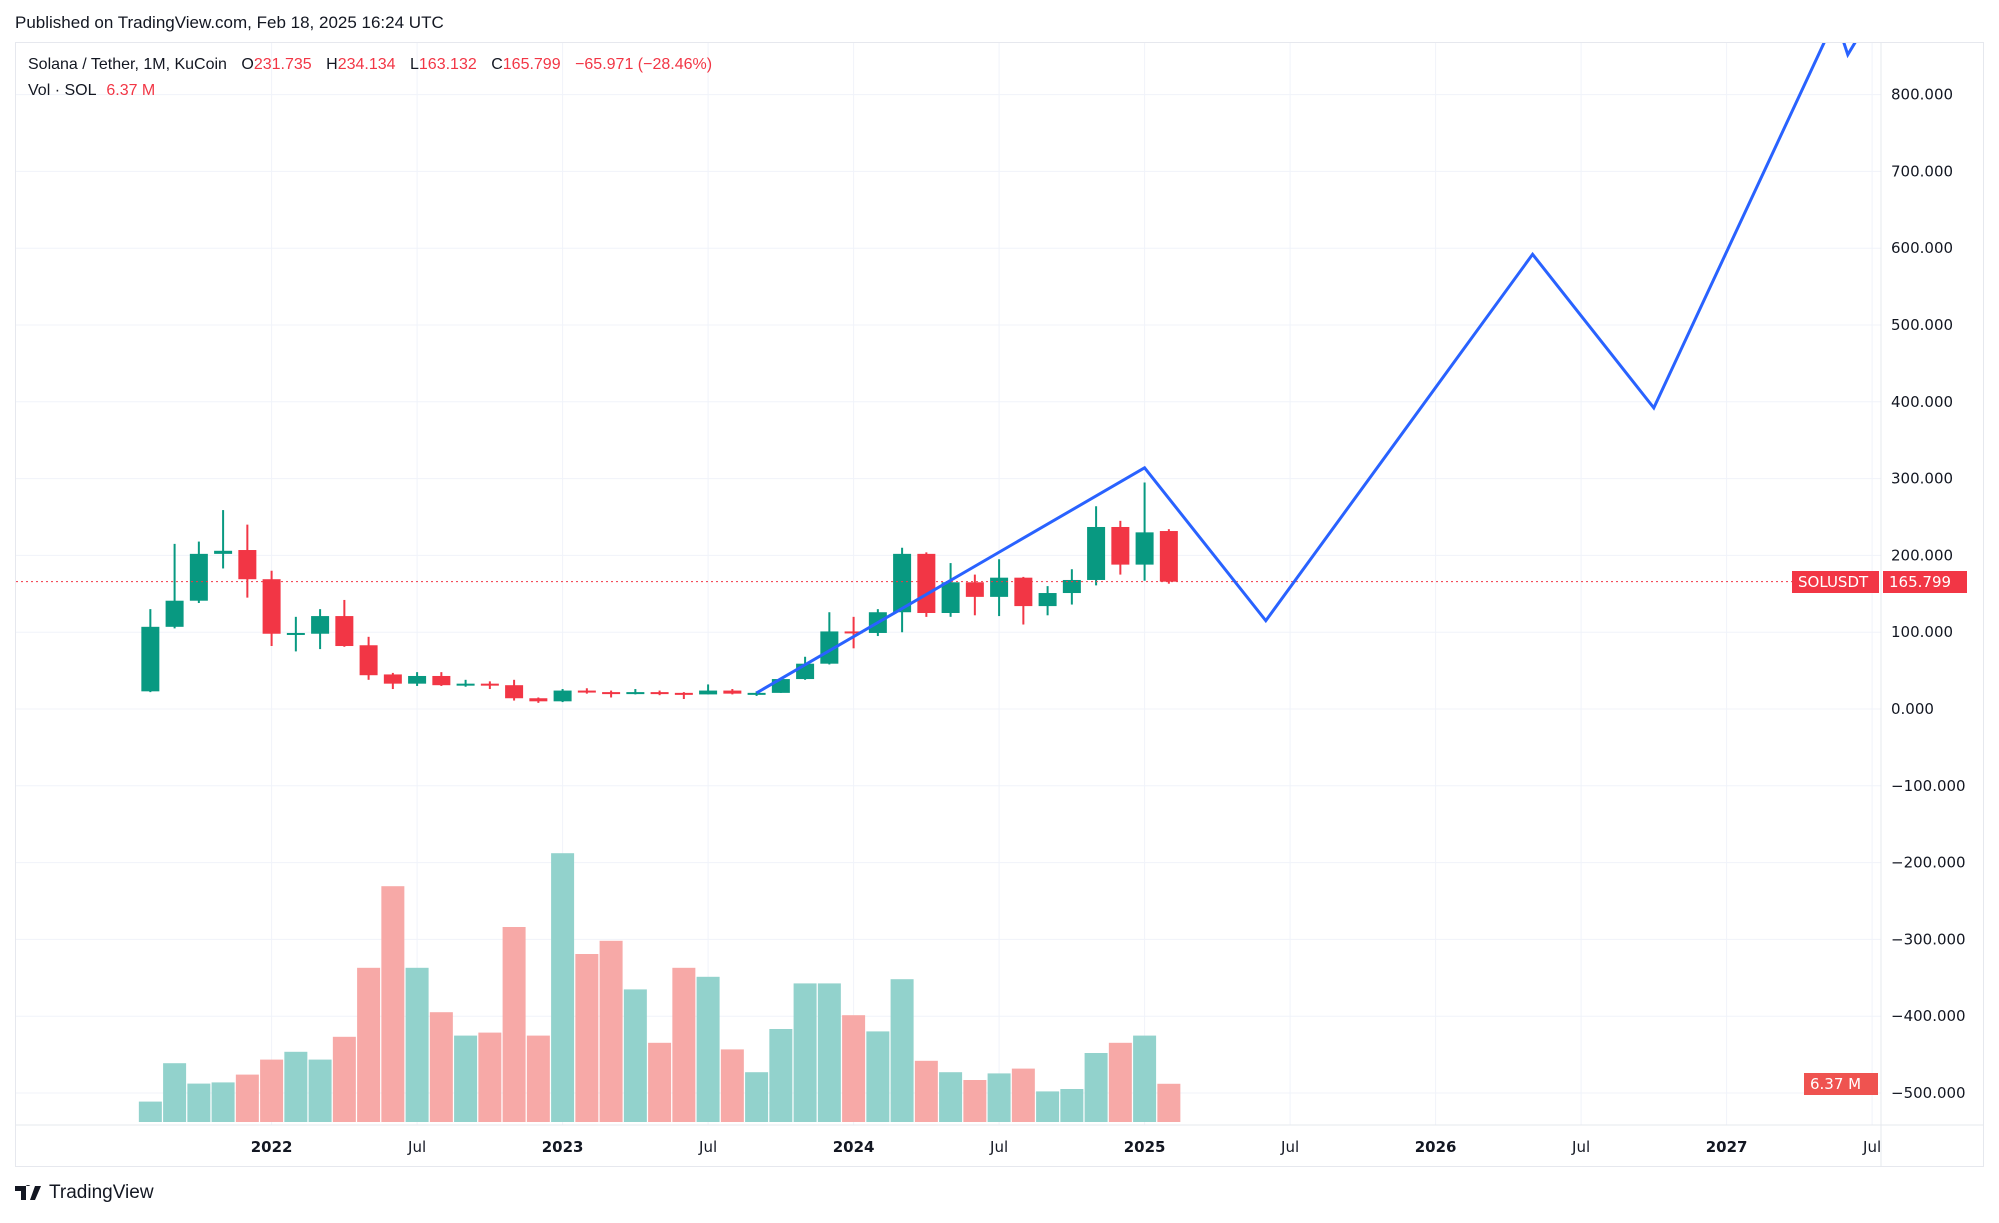  What do you see at coordinates (1922, 248) in the screenshot?
I see `price-tick-label: 600.000` at bounding box center [1922, 248].